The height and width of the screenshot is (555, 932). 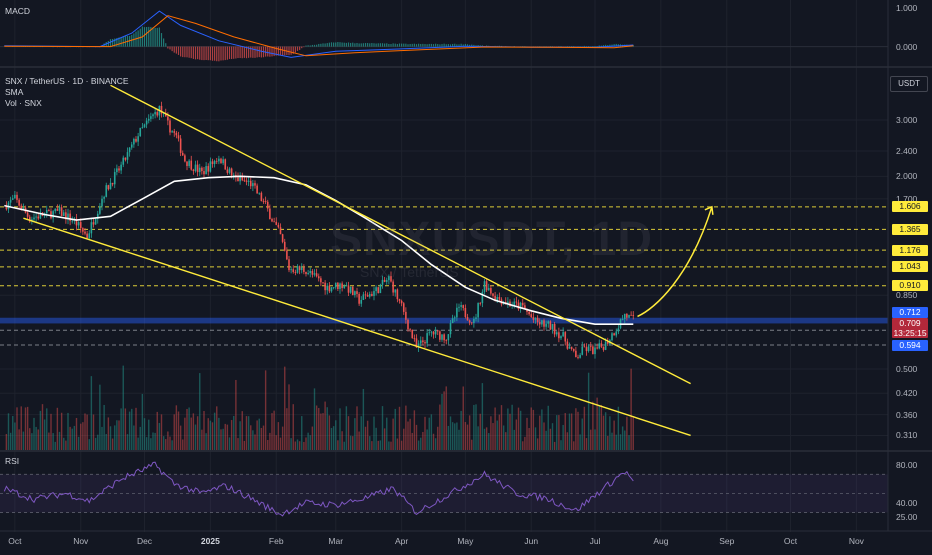 What do you see at coordinates (67, 81) in the screenshot?
I see `symbol-label: SNX / TetherUS · 1D · BINANCE` at bounding box center [67, 81].